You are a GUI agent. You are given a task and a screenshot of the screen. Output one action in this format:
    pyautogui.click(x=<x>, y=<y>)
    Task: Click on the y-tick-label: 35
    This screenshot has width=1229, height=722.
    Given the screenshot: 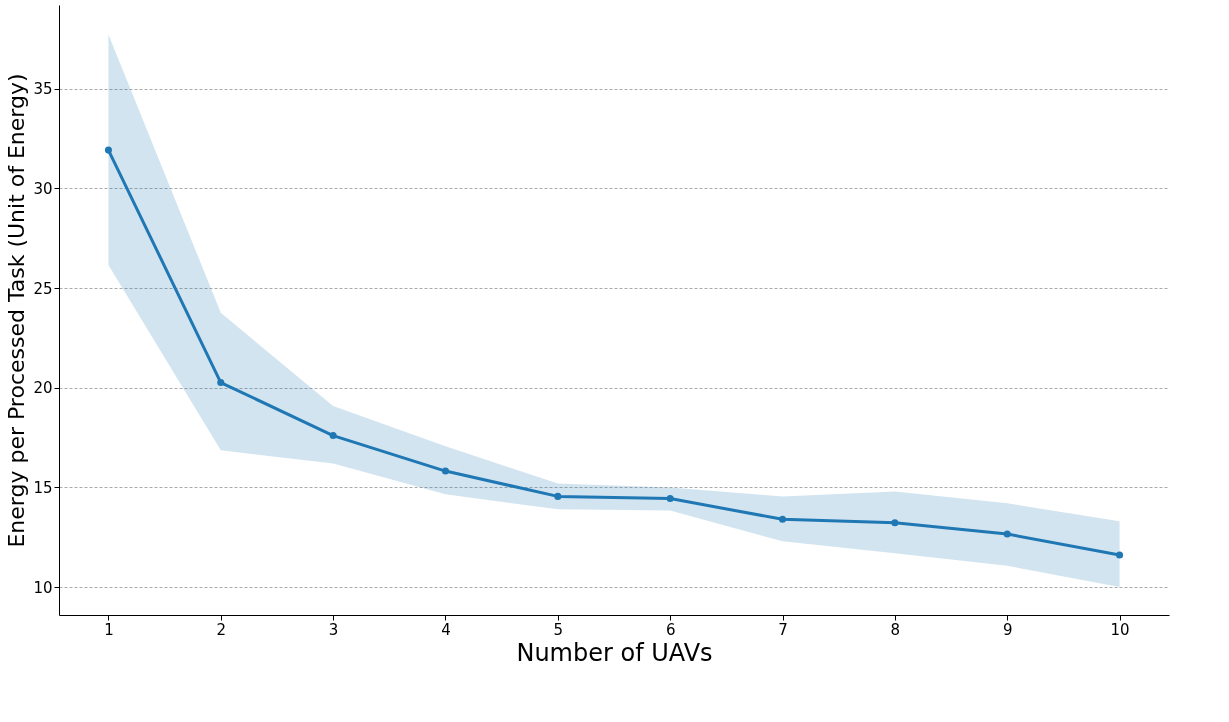 What is the action you would take?
    pyautogui.click(x=43, y=89)
    